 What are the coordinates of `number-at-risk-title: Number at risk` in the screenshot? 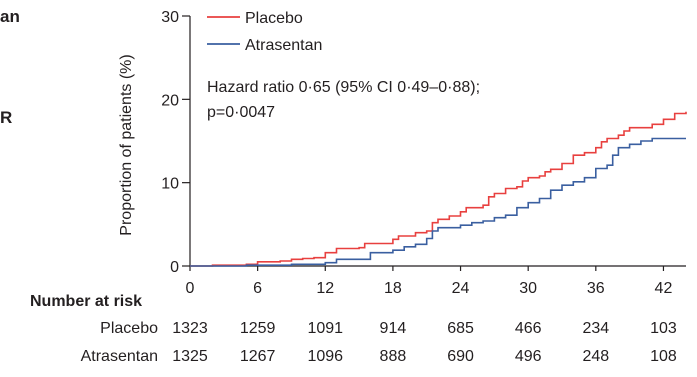 It's located at (86, 301).